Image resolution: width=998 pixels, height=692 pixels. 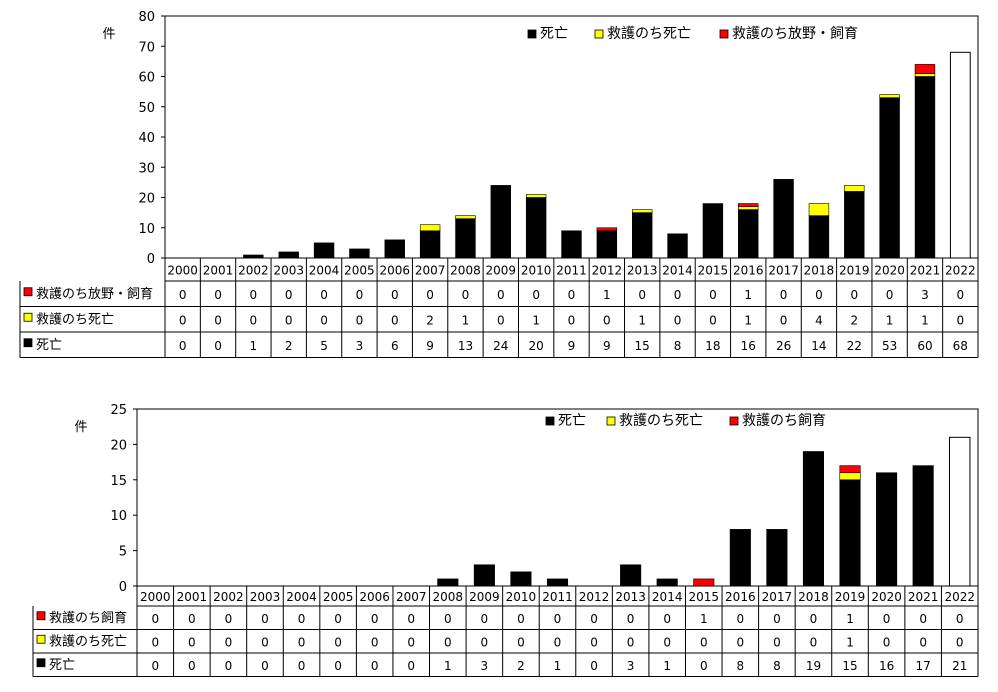 What do you see at coordinates (123, 587) in the screenshot?
I see `y-tick-label: 0` at bounding box center [123, 587].